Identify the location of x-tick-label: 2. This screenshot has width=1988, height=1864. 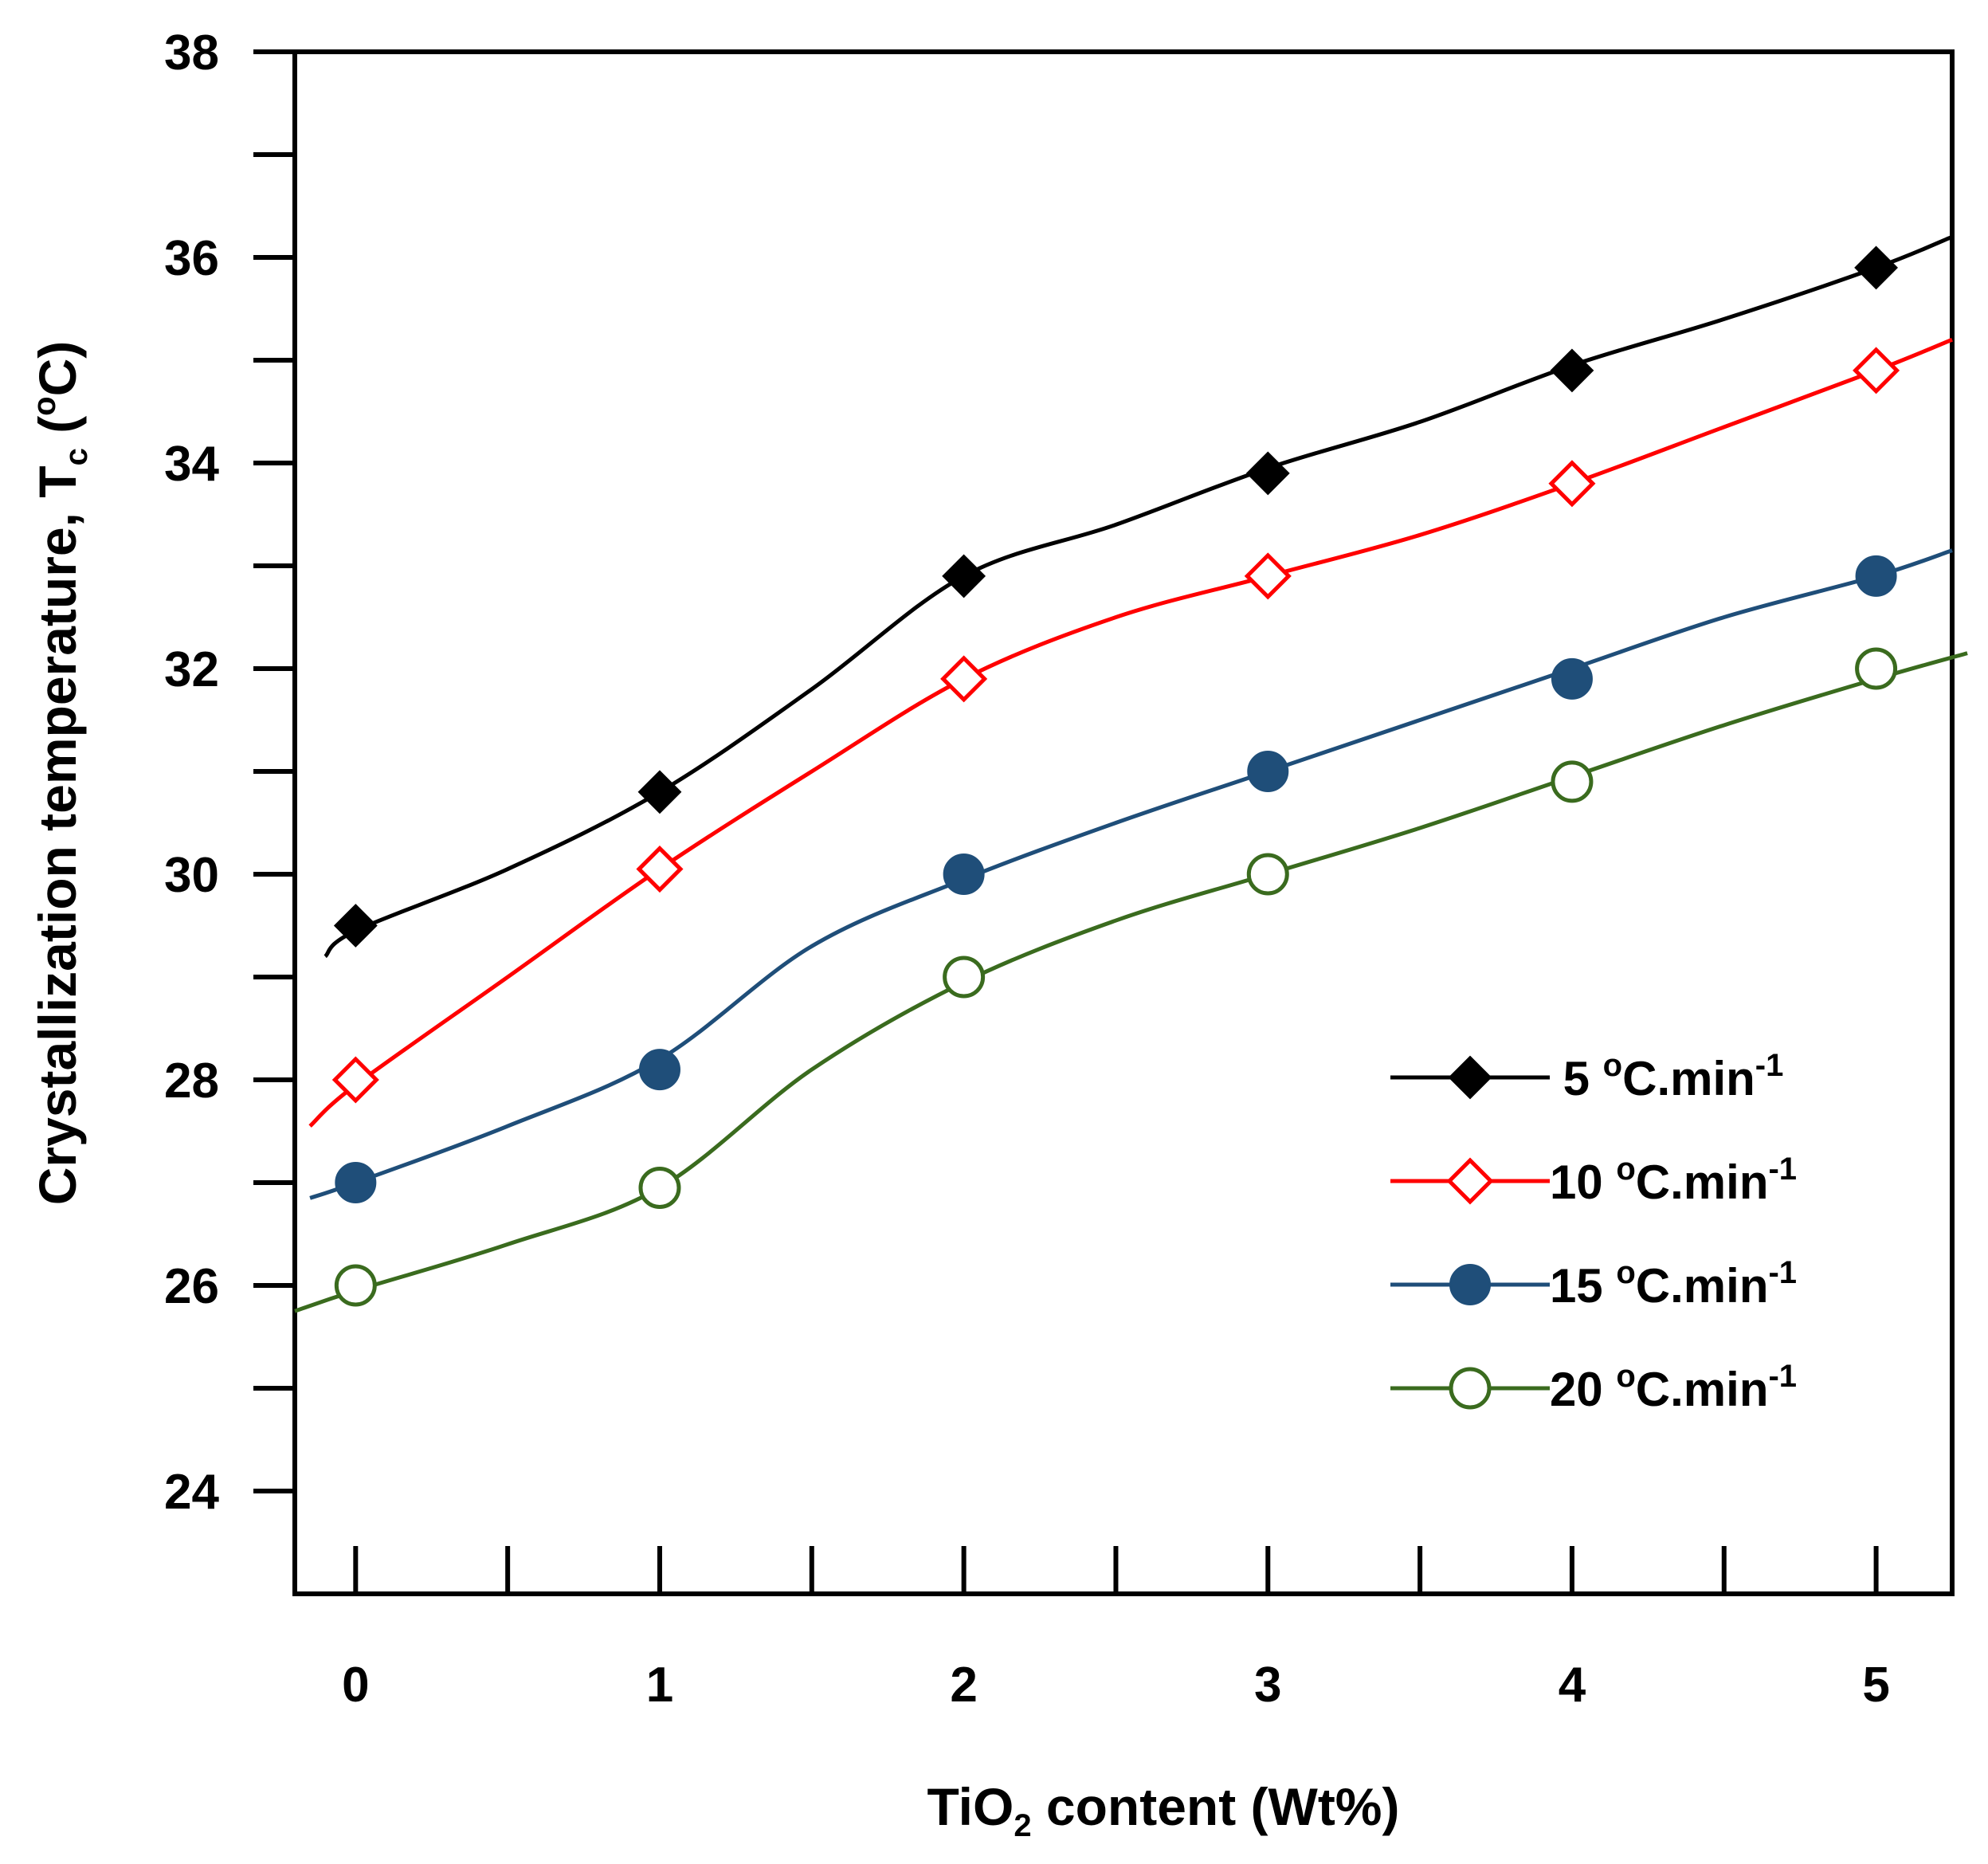
(964, 1685).